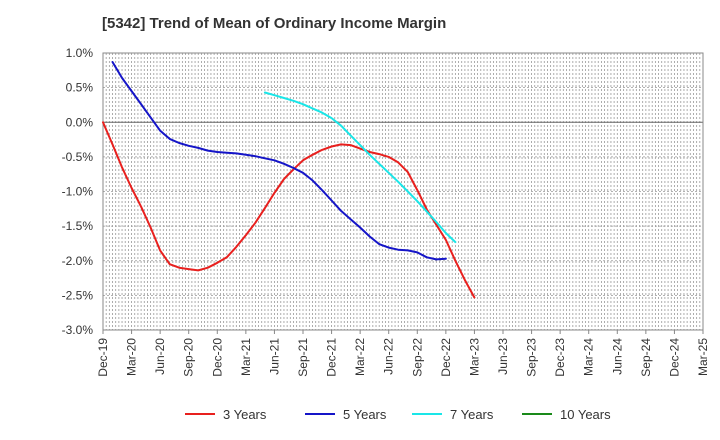  What do you see at coordinates (78, 261) in the screenshot?
I see `y-tick-label: -2.0%` at bounding box center [78, 261].